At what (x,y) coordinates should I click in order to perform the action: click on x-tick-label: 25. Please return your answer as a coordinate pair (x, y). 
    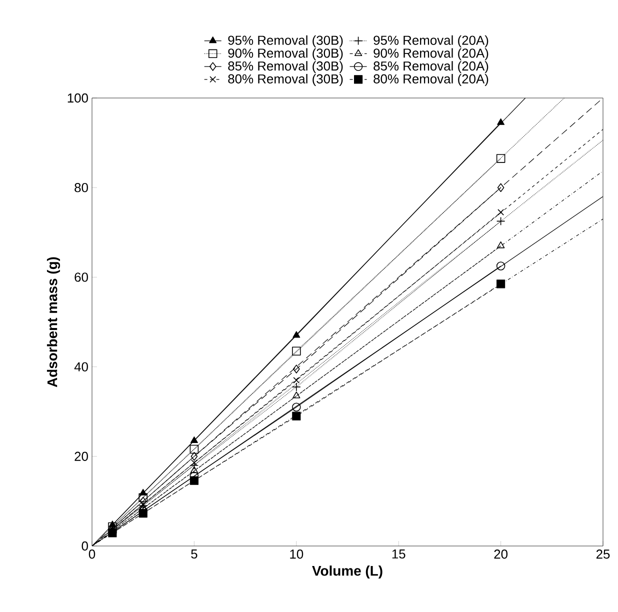
    Looking at the image, I should click on (603, 554).